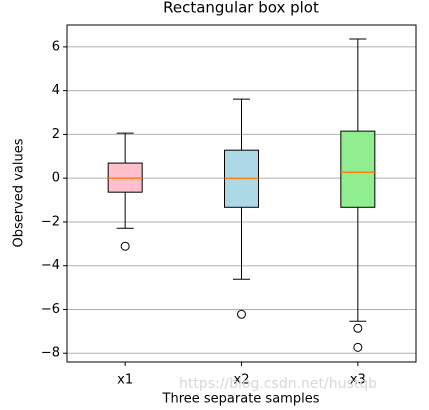  I want to click on y-tick-label: 6, so click(56, 46).